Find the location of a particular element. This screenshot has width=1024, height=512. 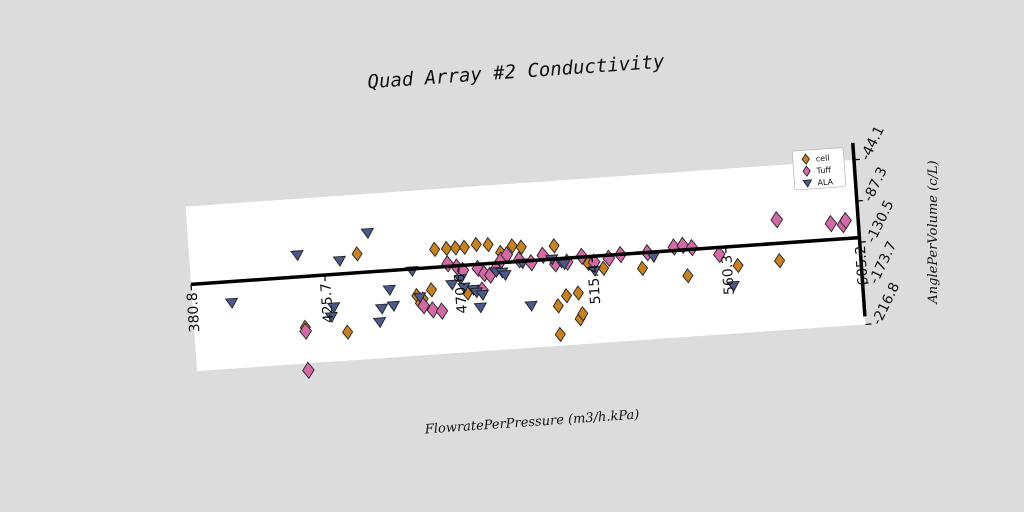

legend-cell-marker is located at coordinates (805, 159).